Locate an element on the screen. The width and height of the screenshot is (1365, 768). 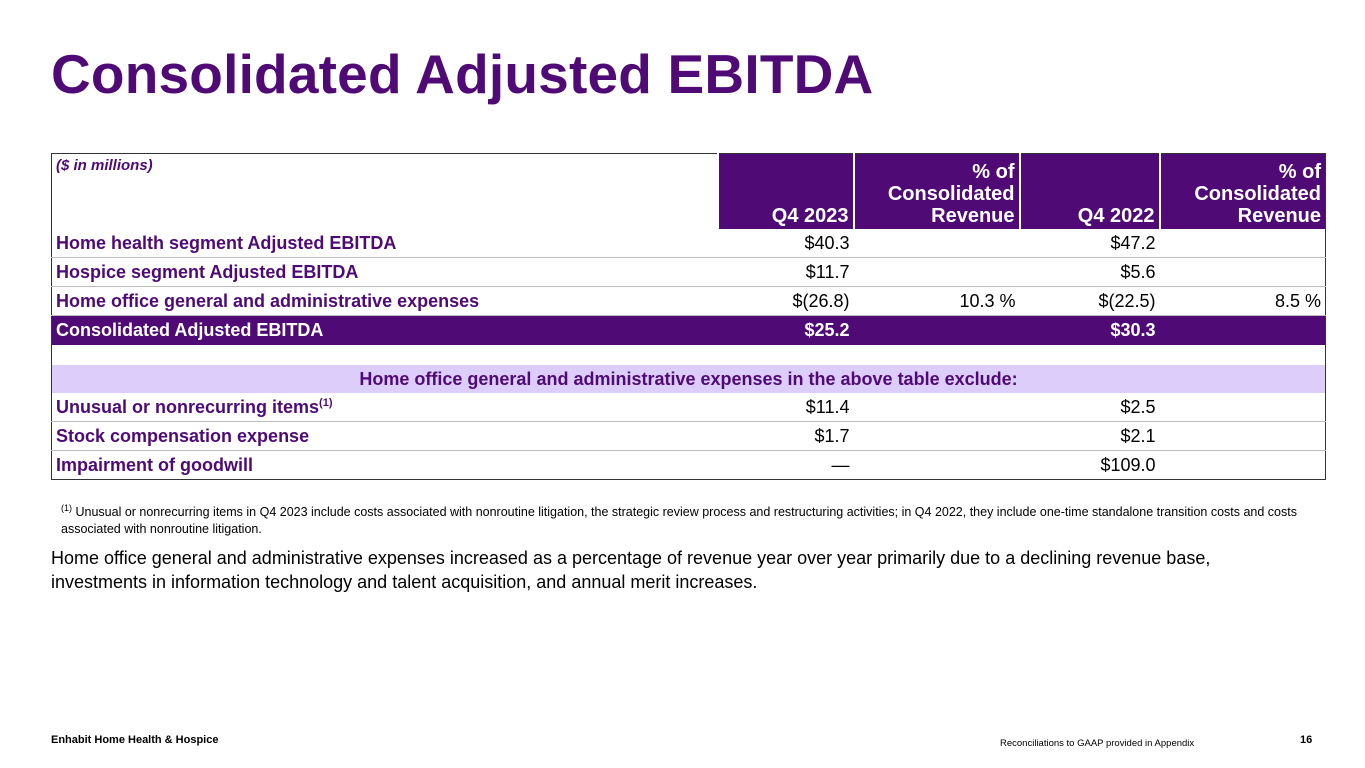
footer-company: Enhabit Home Health & Hospice is located at coordinates (135, 740).